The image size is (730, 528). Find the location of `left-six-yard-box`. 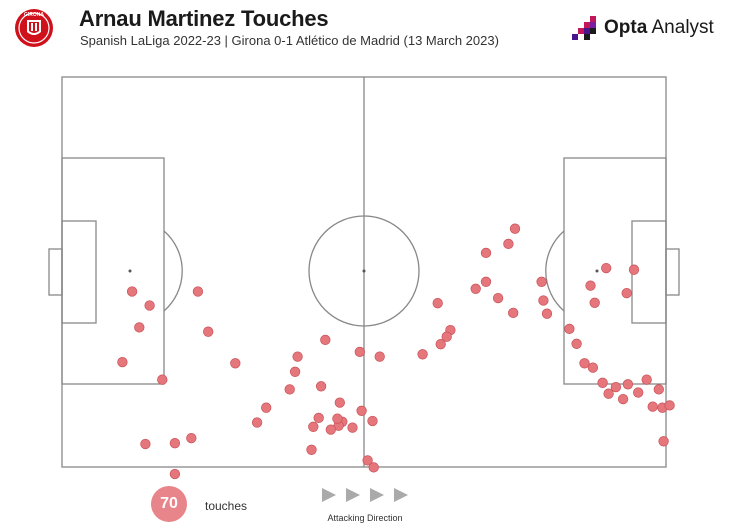

left-six-yard-box is located at coordinates (79, 272).